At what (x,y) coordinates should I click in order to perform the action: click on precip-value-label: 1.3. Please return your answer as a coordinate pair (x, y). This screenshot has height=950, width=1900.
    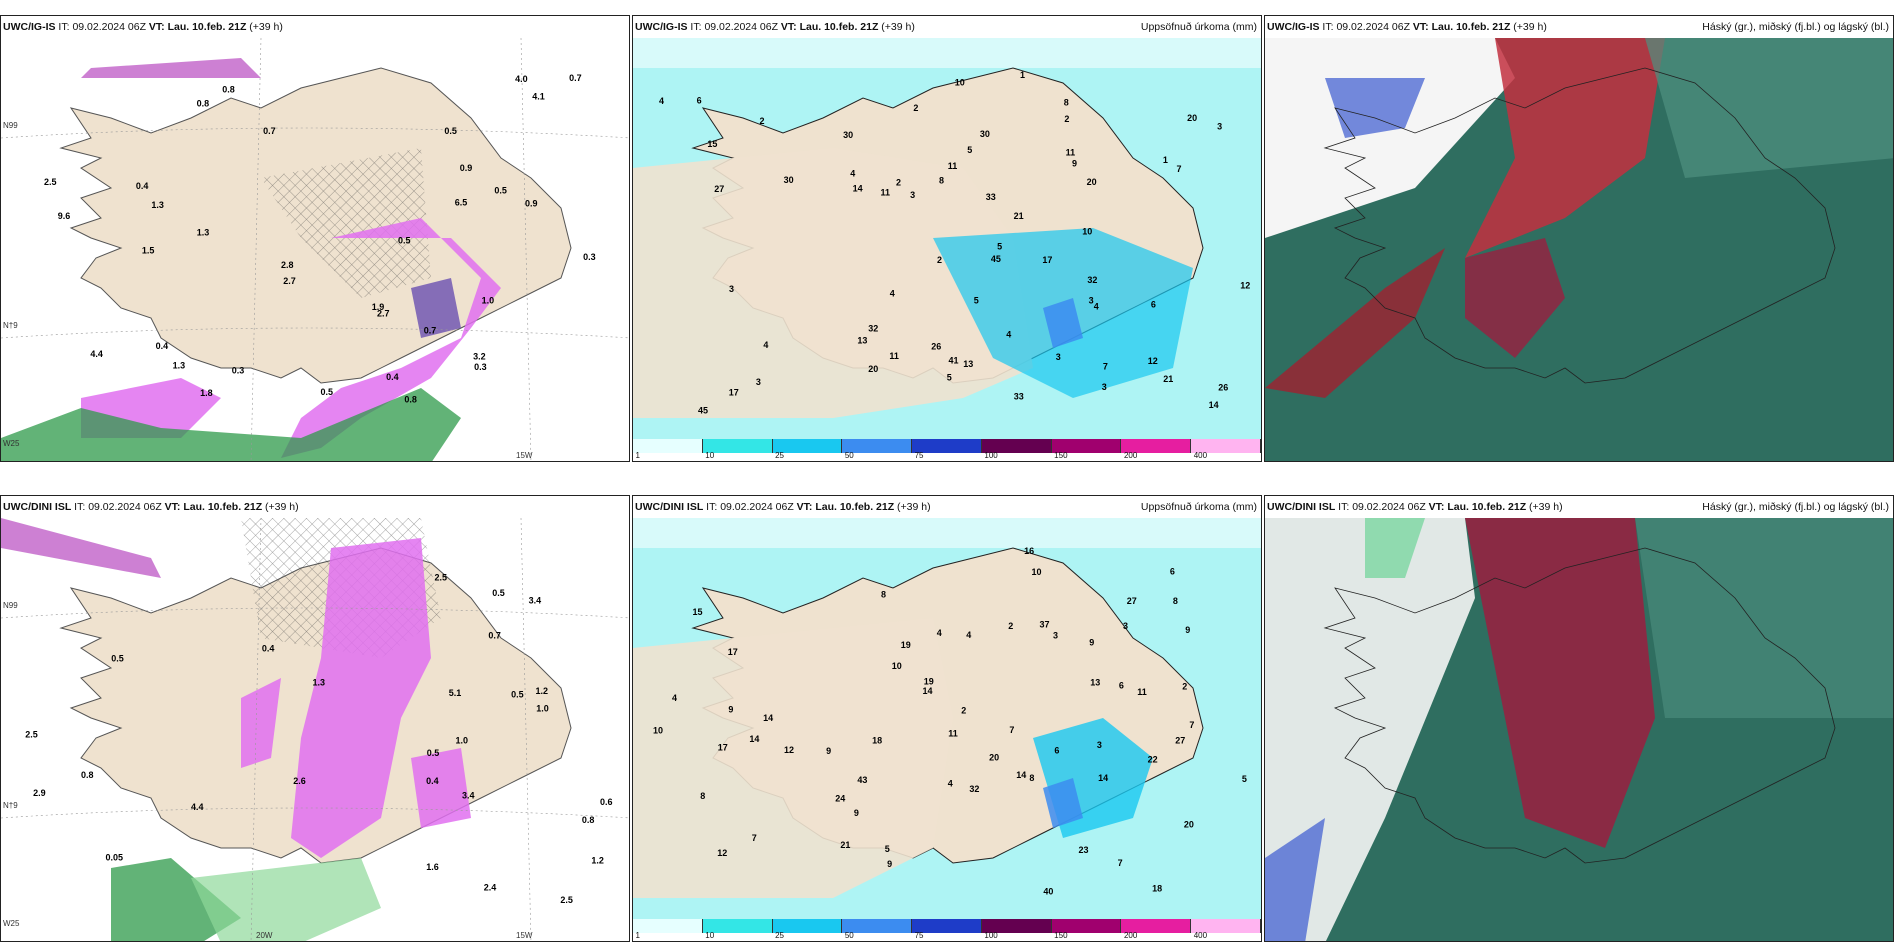
    Looking at the image, I should click on (179, 366).